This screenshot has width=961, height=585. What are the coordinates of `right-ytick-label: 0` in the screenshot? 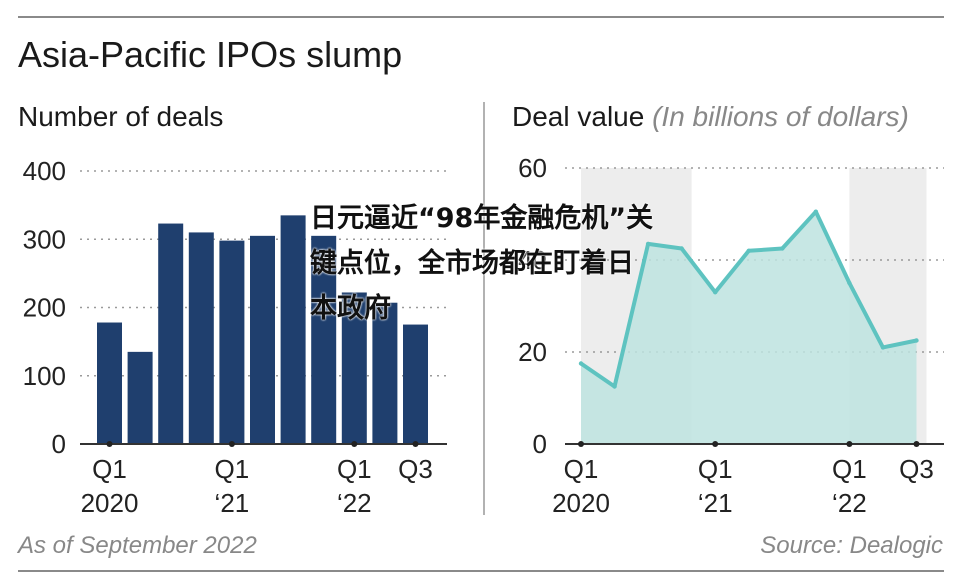 It's located at (540, 444).